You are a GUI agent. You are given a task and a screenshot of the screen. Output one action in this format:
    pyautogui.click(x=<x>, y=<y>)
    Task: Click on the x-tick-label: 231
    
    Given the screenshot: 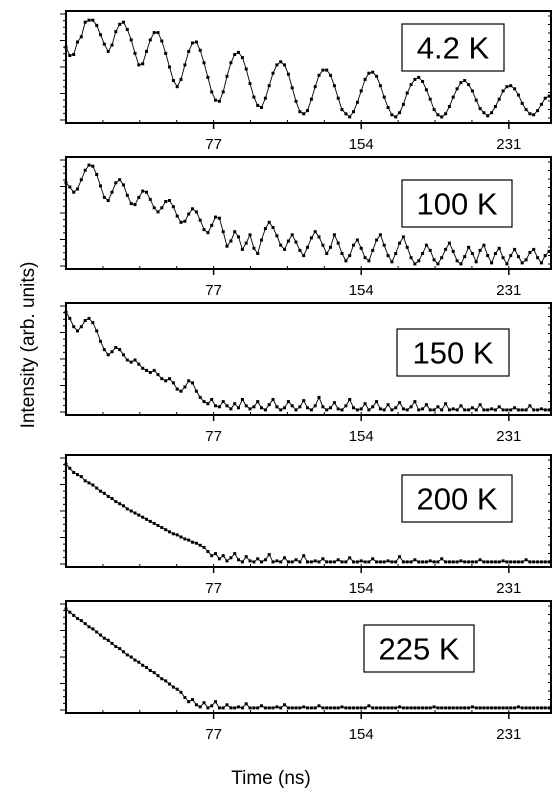 What is the action you would take?
    pyautogui.click(x=508, y=290)
    